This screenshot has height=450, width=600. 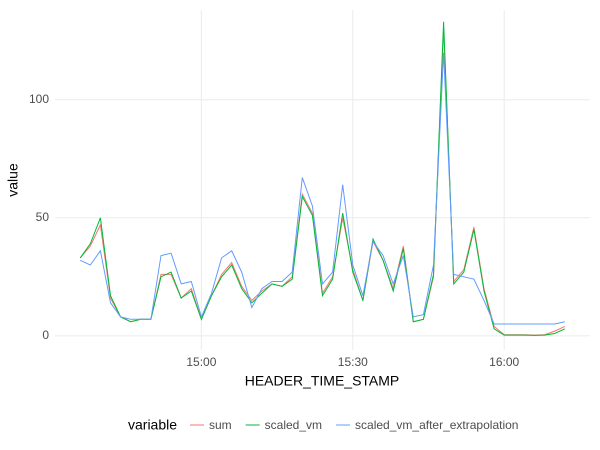 I want to click on legend-label: sum, so click(x=220, y=425).